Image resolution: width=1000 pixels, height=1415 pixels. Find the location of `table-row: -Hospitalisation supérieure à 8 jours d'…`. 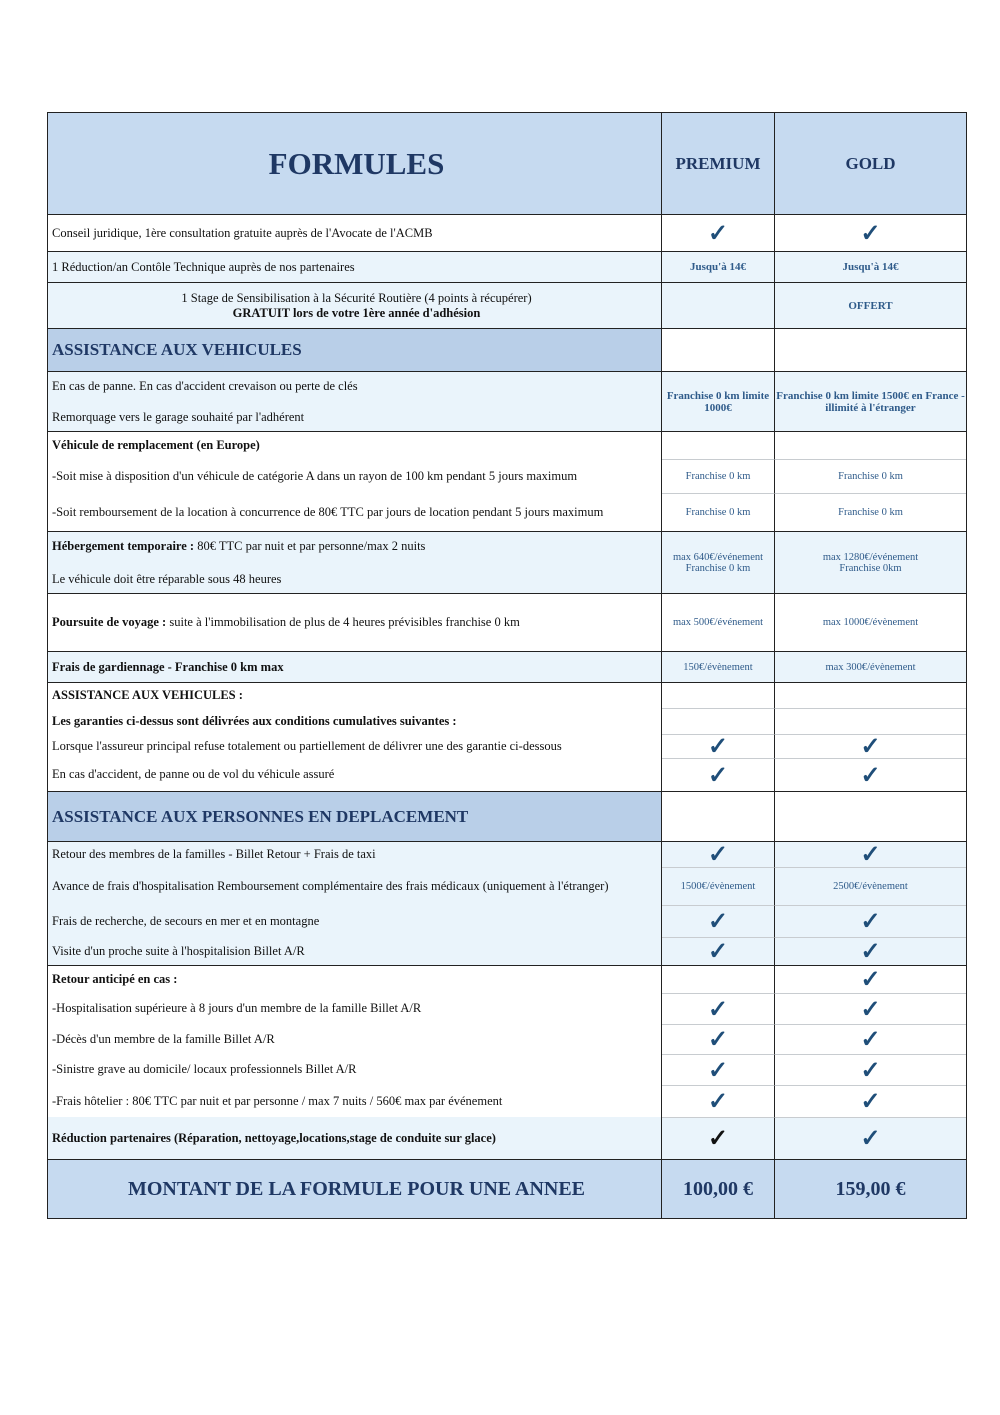

table-row: -Hospitalisation supérieure à 8 jours d'… is located at coordinates (507, 1008).